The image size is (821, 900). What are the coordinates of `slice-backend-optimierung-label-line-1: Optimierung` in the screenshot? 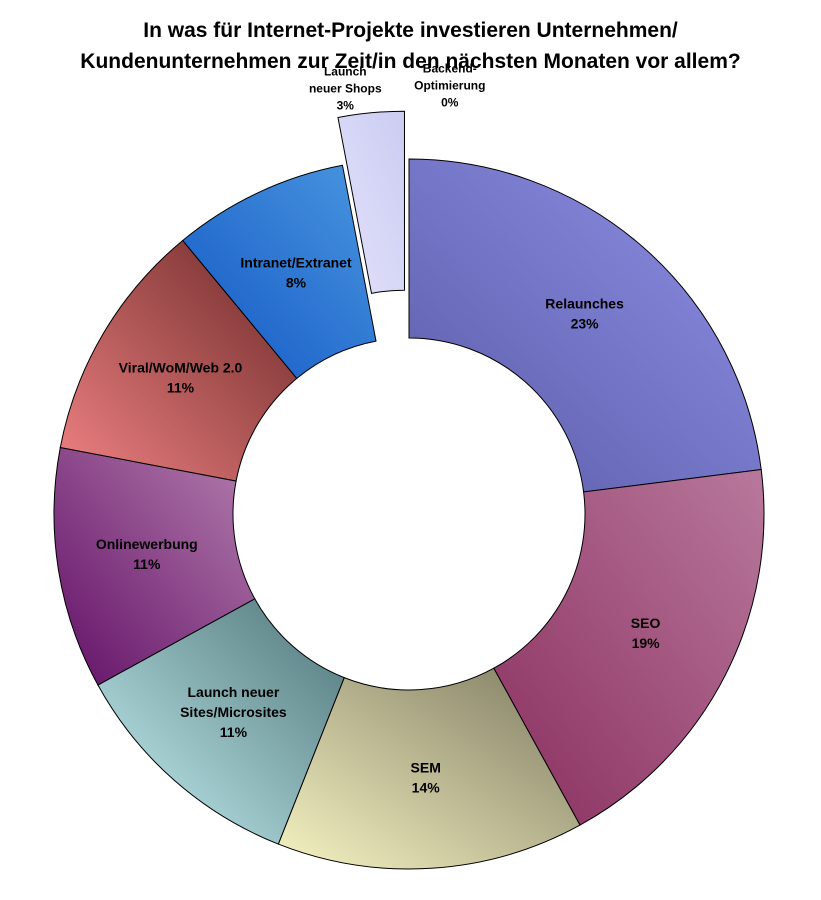 It's located at (449, 85).